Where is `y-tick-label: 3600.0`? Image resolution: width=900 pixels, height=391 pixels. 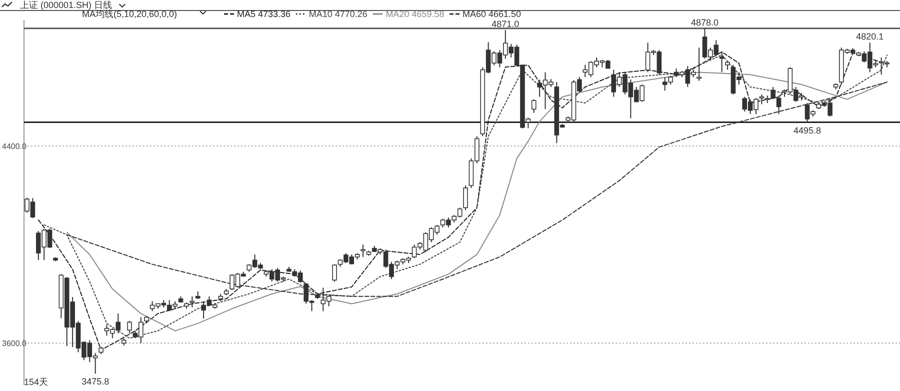
y-tick-label: 3600.0 is located at coordinates (15, 343).